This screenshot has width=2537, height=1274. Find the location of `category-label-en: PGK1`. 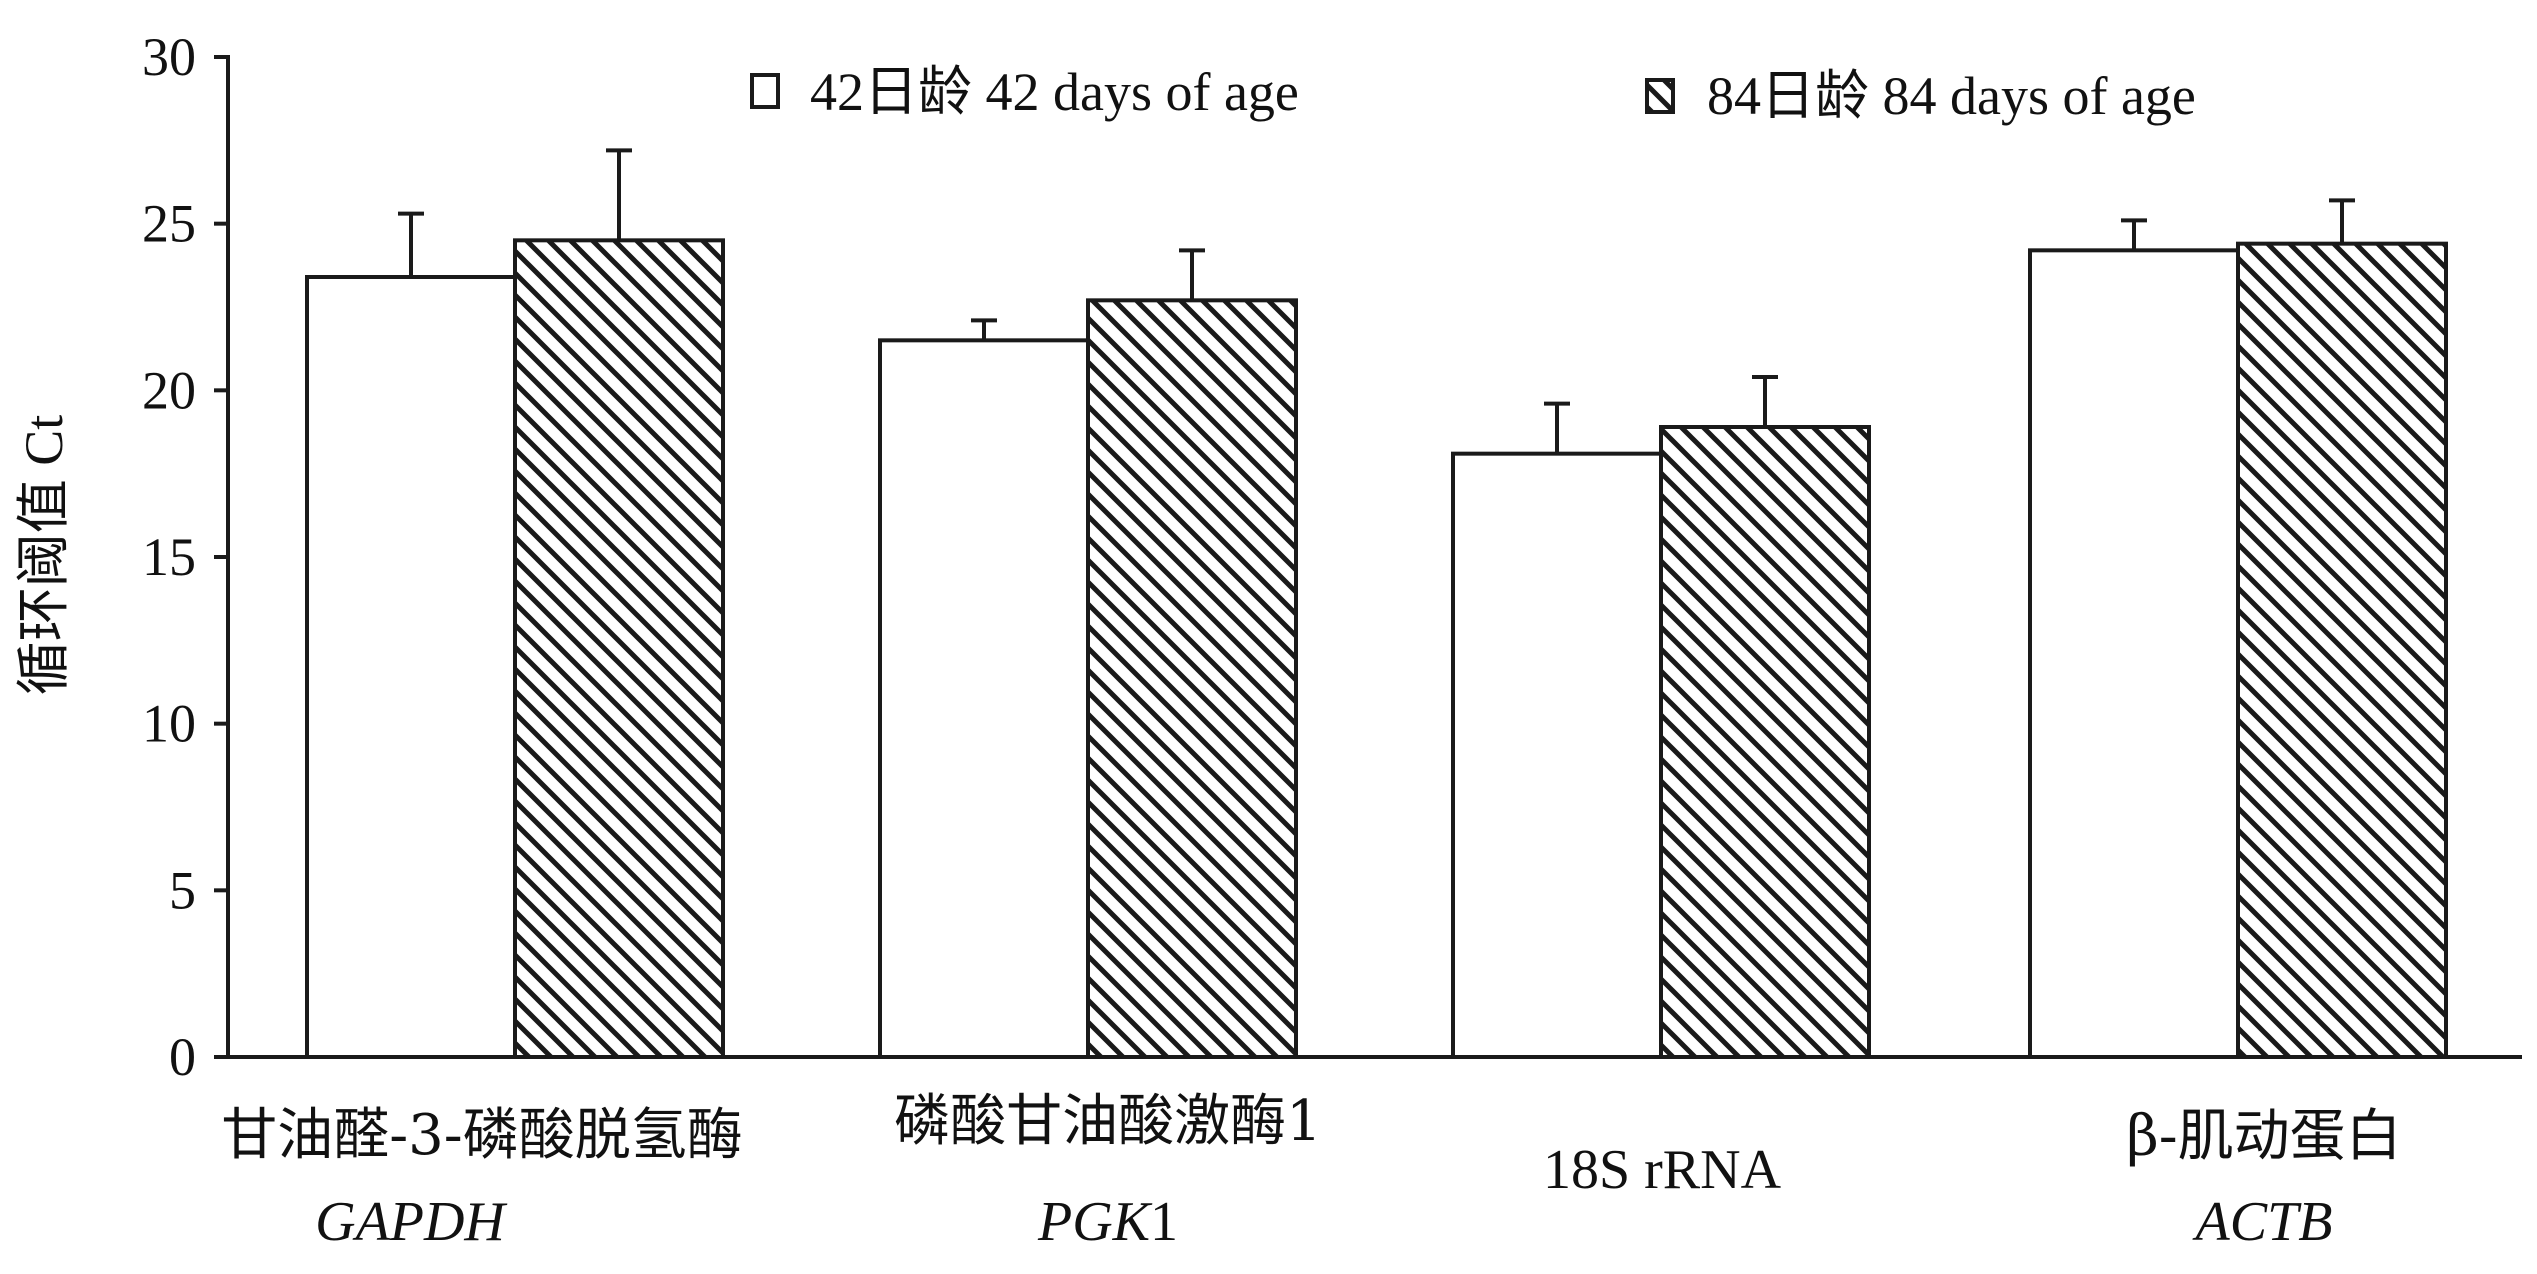

category-label-en: PGK1 is located at coordinates (1107, 1222).